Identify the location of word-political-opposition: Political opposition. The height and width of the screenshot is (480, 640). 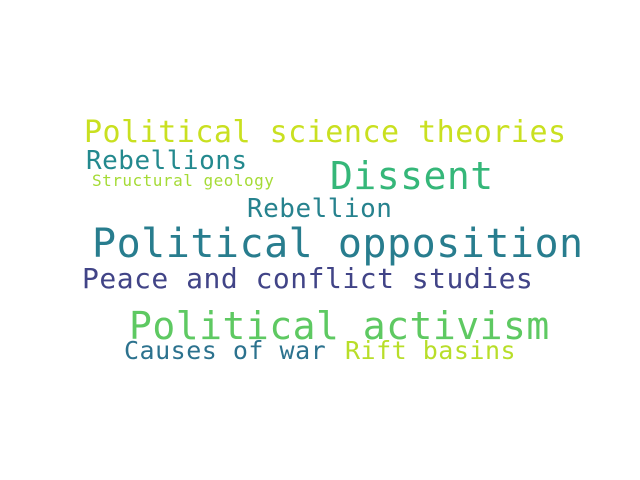
(338, 244).